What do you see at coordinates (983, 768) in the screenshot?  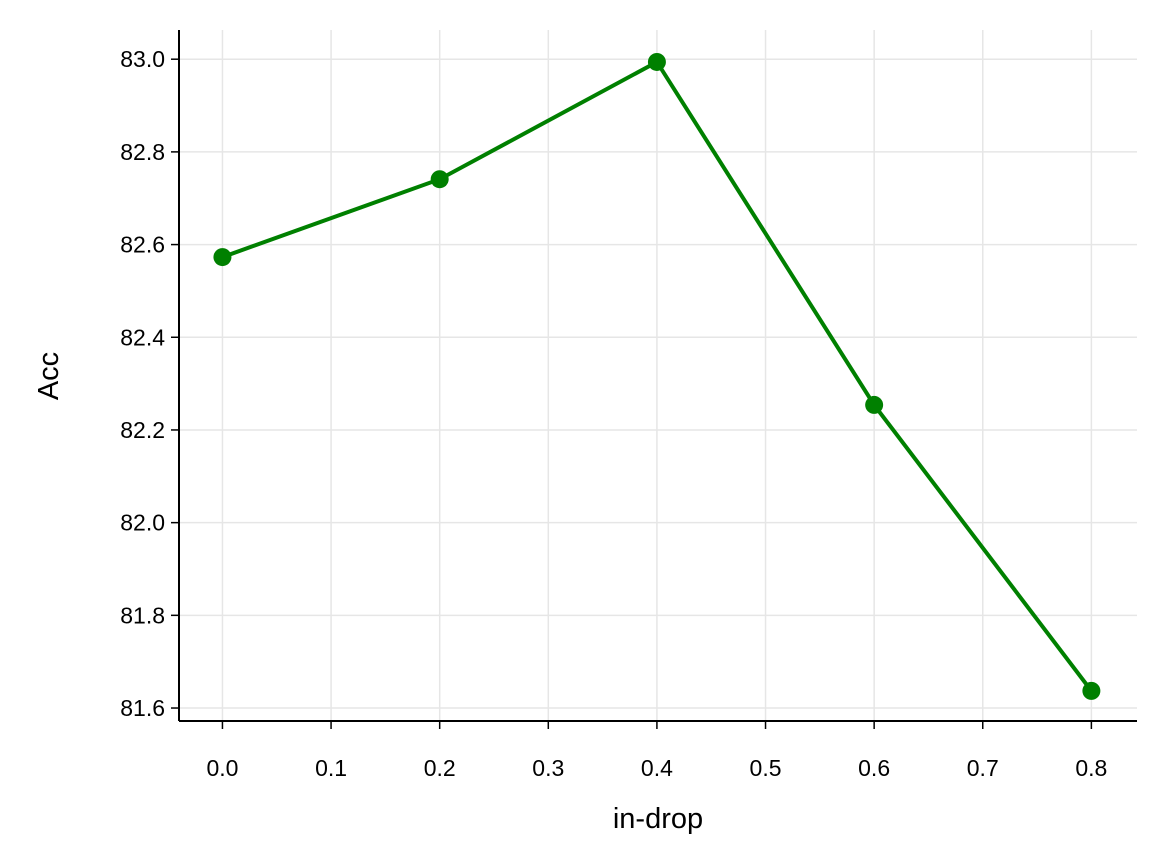 I see `x-tick-label: 0.7` at bounding box center [983, 768].